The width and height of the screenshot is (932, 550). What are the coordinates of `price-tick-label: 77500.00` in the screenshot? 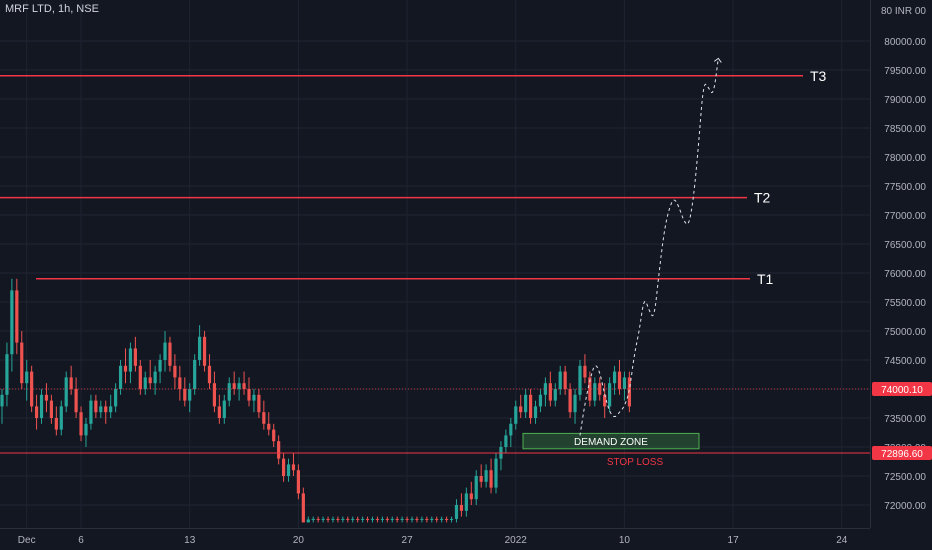 It's located at (905, 187).